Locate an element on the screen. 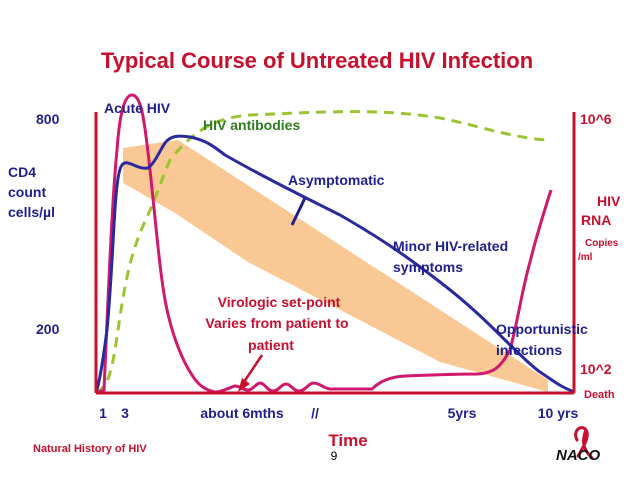 This screenshot has height=479, width=638. x-tick-3: 3 is located at coordinates (125, 413).